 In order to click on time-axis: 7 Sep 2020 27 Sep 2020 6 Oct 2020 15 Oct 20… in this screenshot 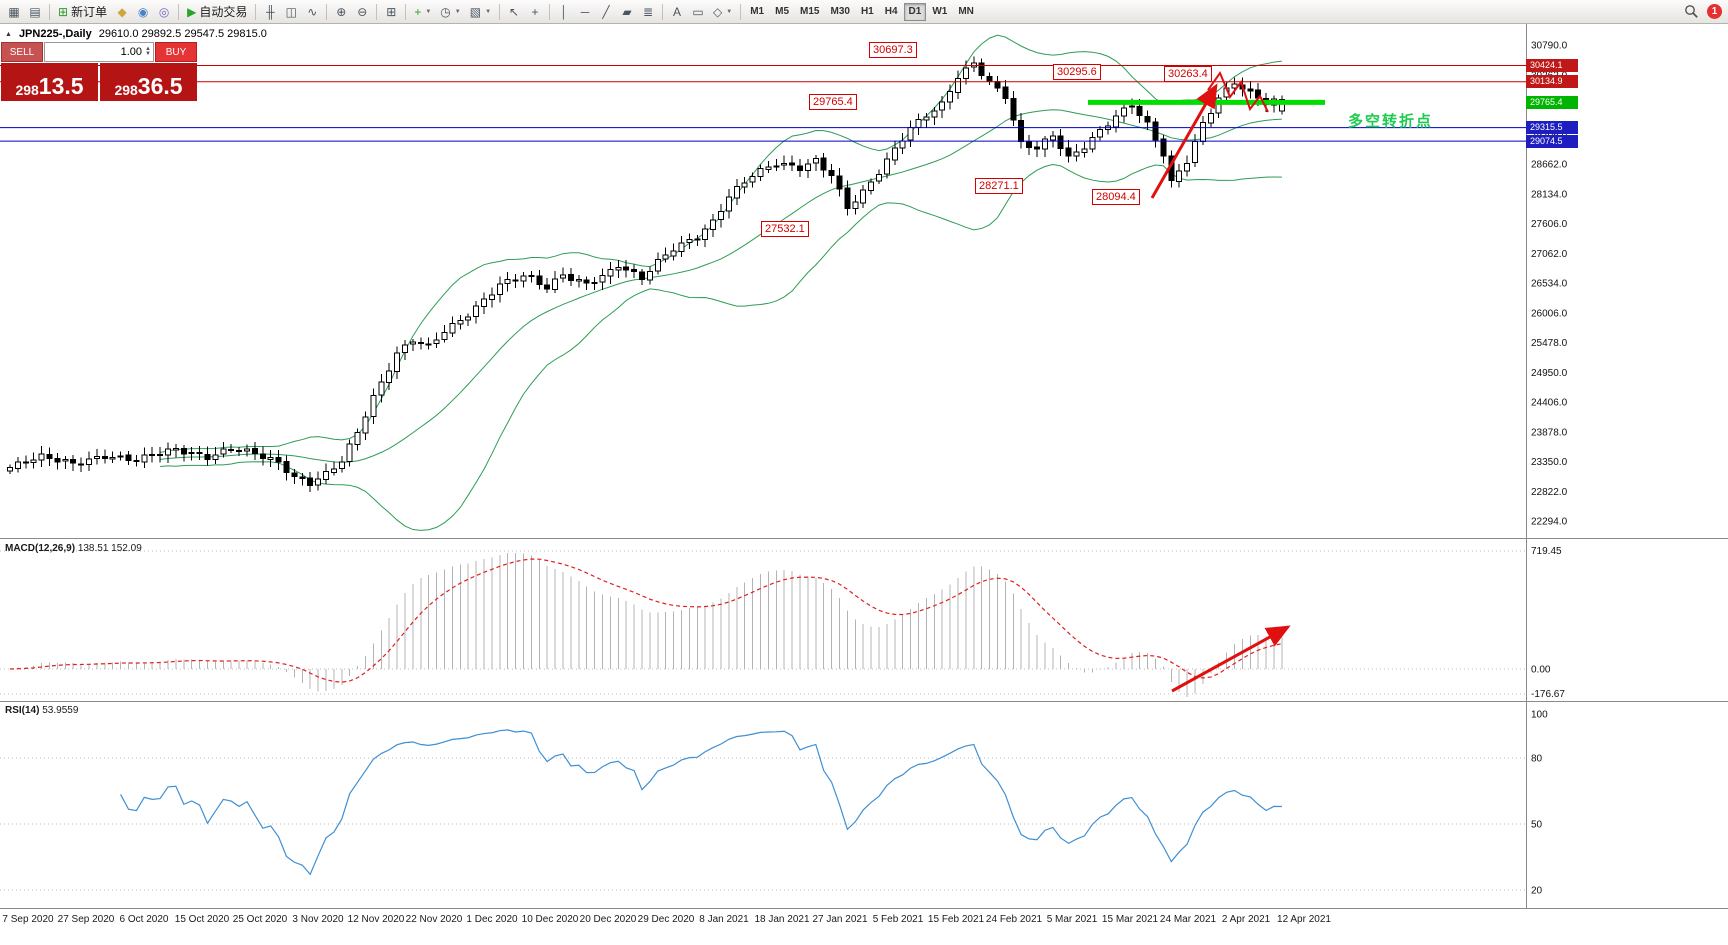, I will do `click(864, 926)`.